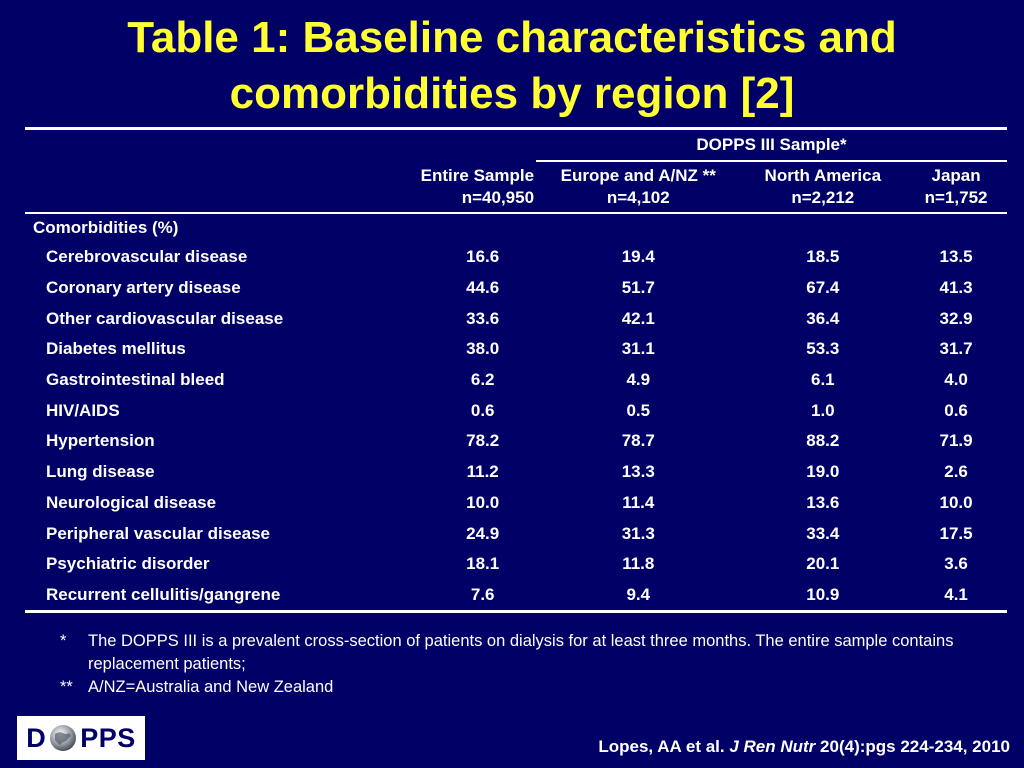  I want to click on table-cell: 36.4, so click(823, 318).